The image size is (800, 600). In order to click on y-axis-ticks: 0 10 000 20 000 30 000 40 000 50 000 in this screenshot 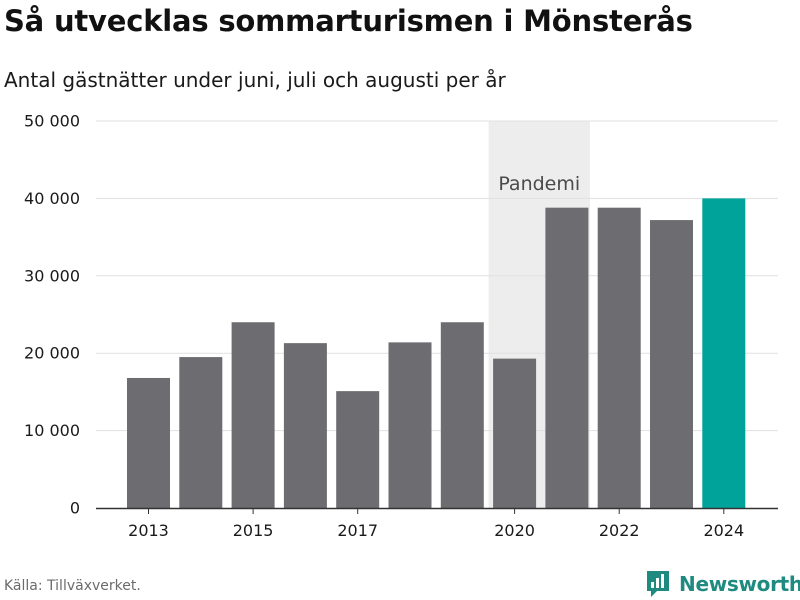, I will do `click(52, 315)`.